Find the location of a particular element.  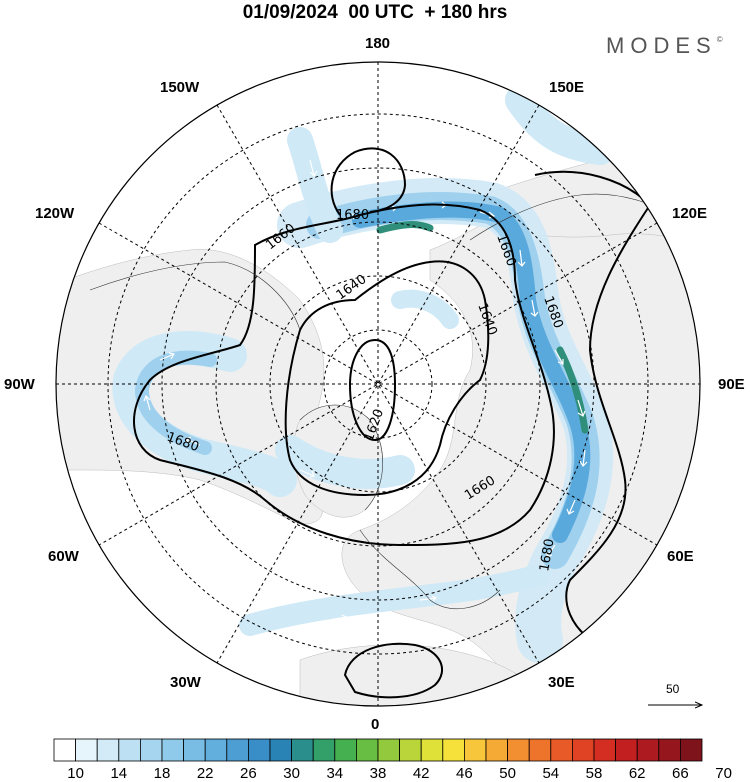

colorbar-label: 46 is located at coordinates (464, 773).